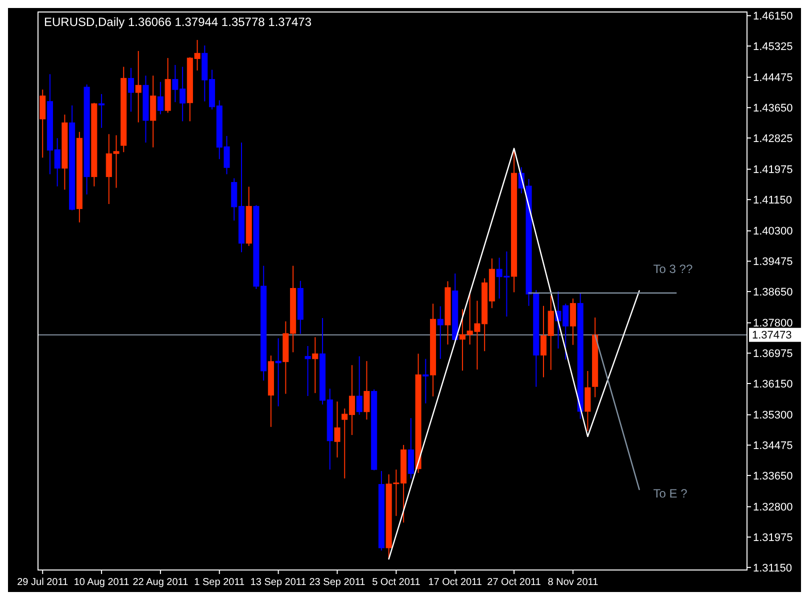  I want to click on y-tick-label: 1.46150, so click(773, 16).